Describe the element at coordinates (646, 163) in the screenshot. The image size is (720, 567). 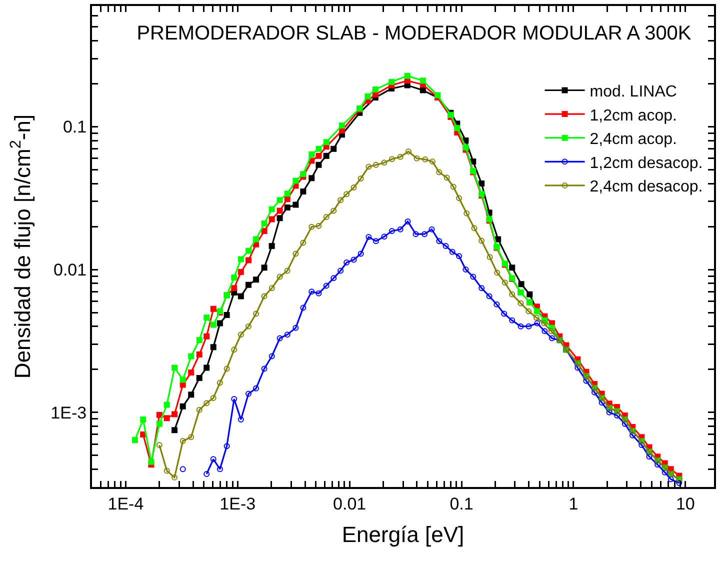
I see `legend-label: 1,2cm desacop.` at that location.